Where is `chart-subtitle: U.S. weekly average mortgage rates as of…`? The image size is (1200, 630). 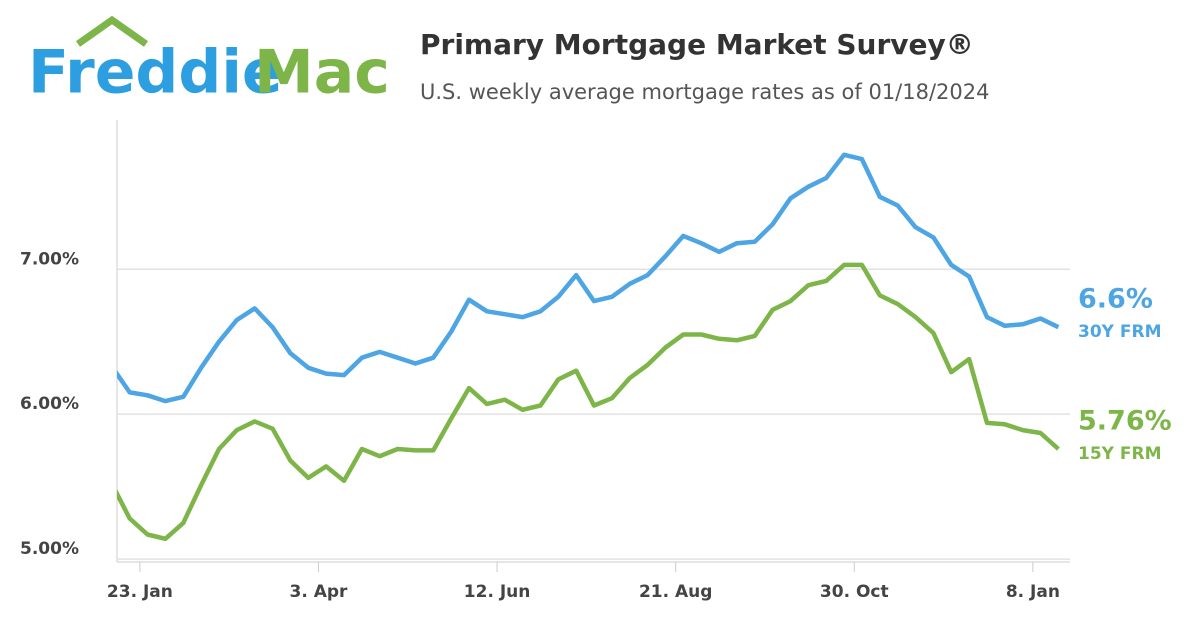
chart-subtitle: U.S. weekly average mortgage rates as of… is located at coordinates (705, 92).